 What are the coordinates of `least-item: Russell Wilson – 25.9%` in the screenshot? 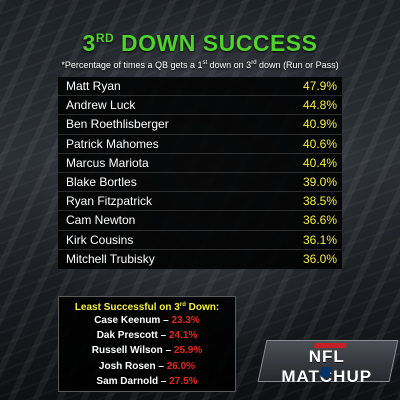 It's located at (147, 351).